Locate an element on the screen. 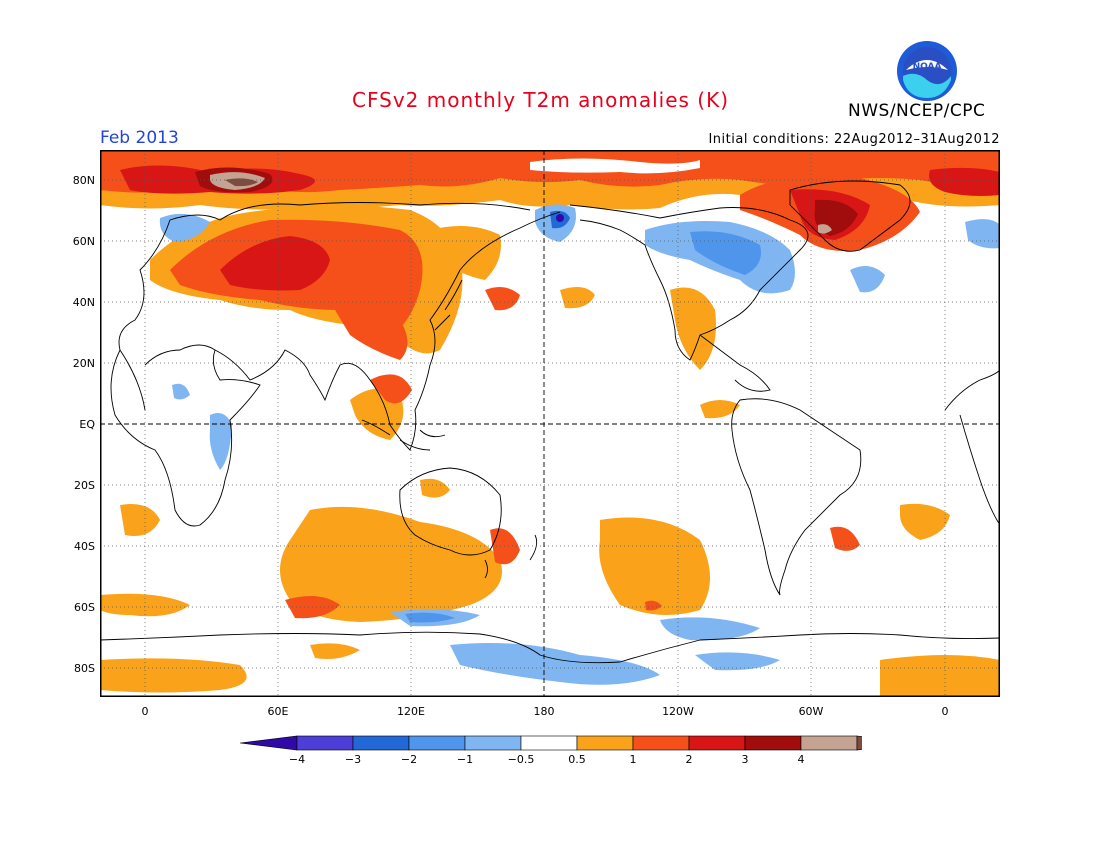 The width and height of the screenshot is (1100, 850). africa-cold-anomaly is located at coordinates (202, 426).